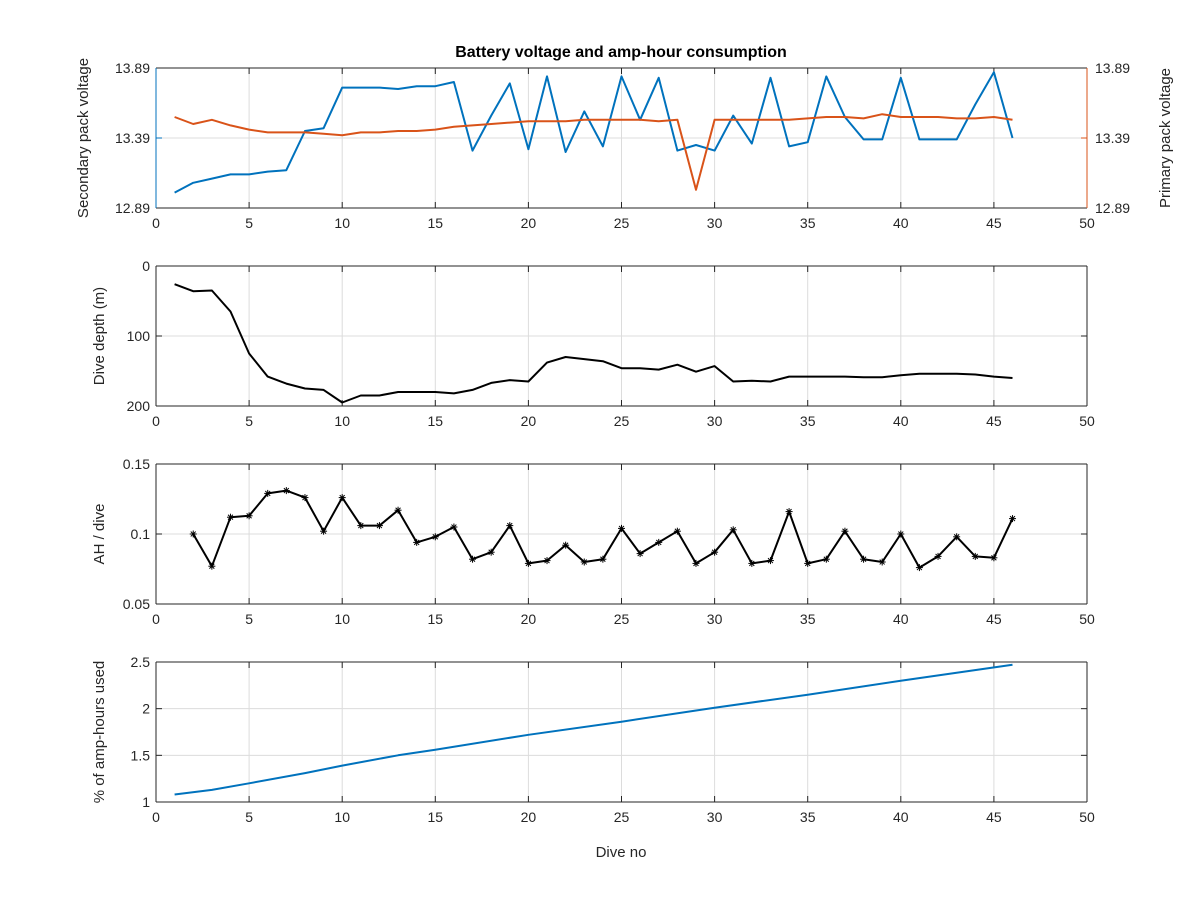 The width and height of the screenshot is (1200, 900). Describe the element at coordinates (83, 138) in the screenshot. I see `y-axis-label: Secondary pack voltage` at that location.